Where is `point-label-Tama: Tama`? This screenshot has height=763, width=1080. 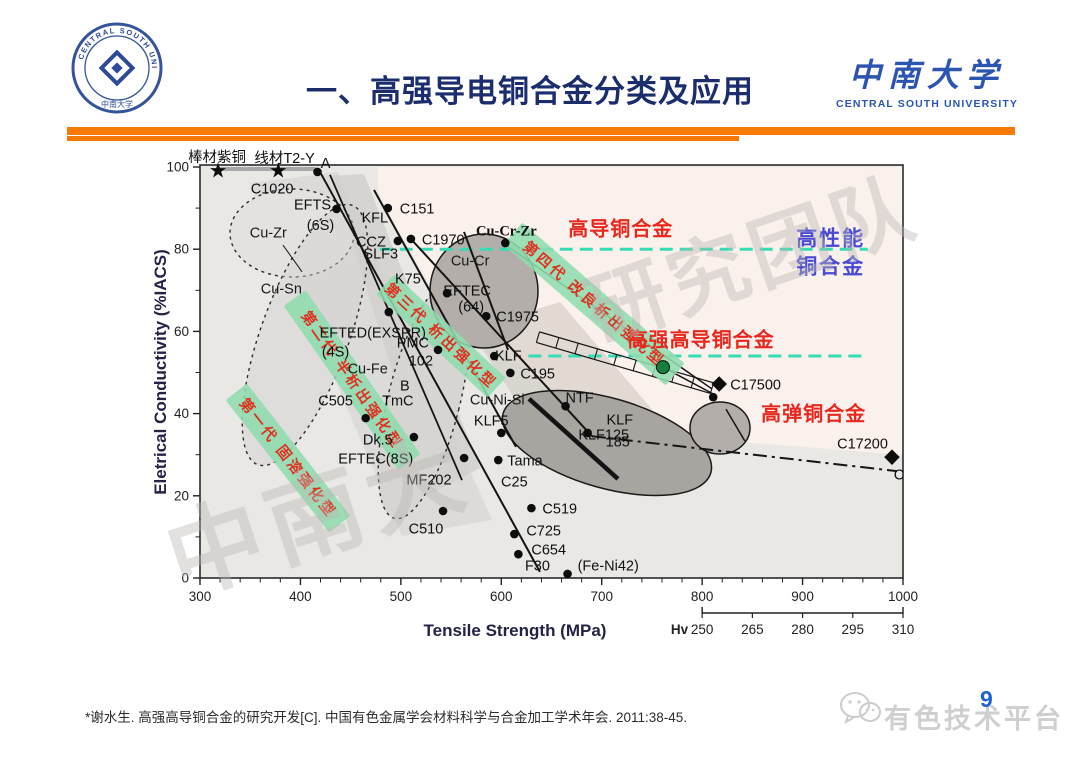
point-label-Tama: Tama is located at coordinates (525, 462).